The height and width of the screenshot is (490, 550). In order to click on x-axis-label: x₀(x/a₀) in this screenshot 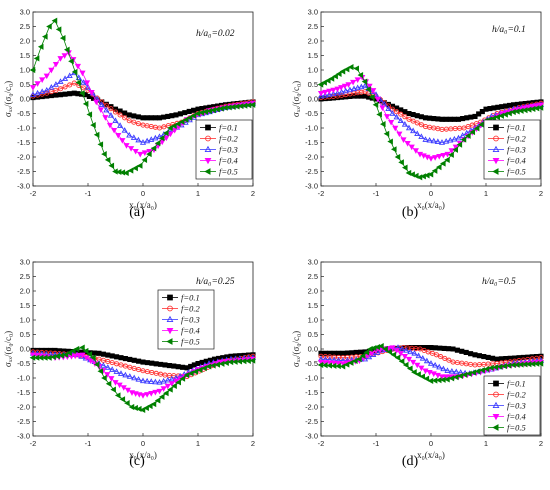, I will do `click(143, 205)`.